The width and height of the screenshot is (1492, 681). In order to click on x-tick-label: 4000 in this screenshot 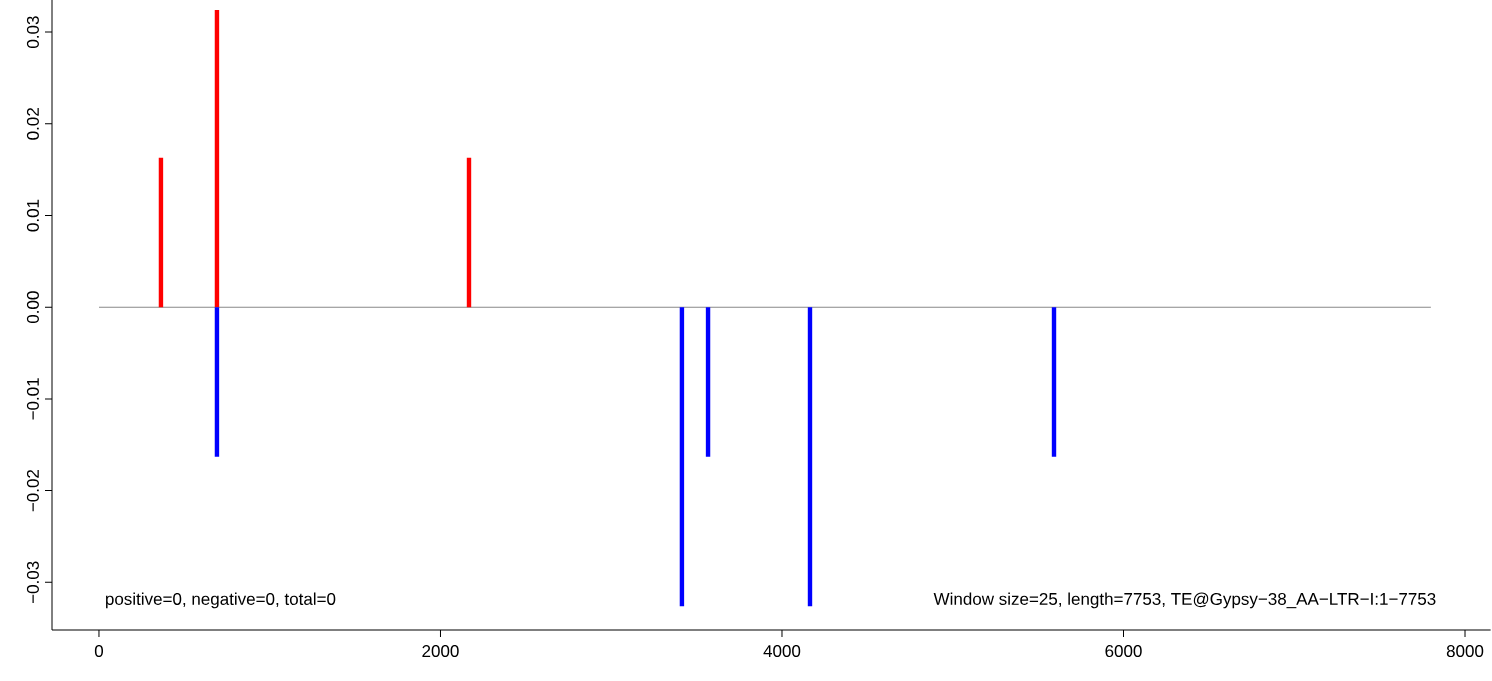, I will do `click(782, 651)`.